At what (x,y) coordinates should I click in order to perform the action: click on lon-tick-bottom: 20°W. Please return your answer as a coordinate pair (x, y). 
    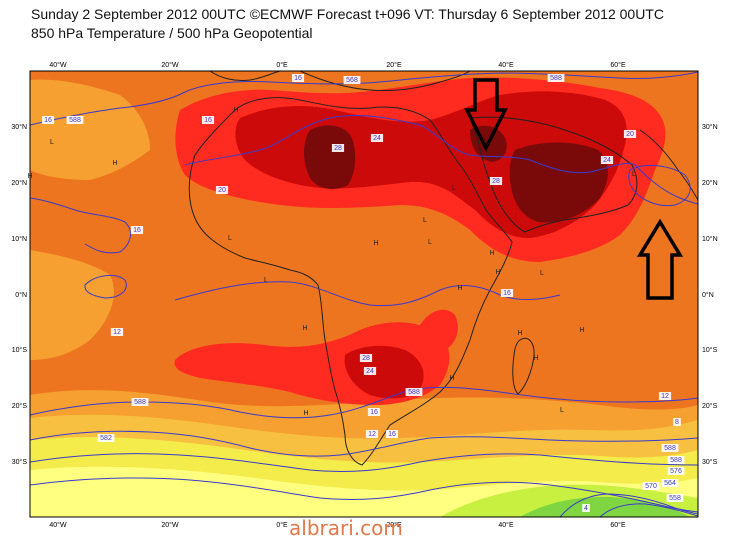
    Looking at the image, I should click on (170, 525).